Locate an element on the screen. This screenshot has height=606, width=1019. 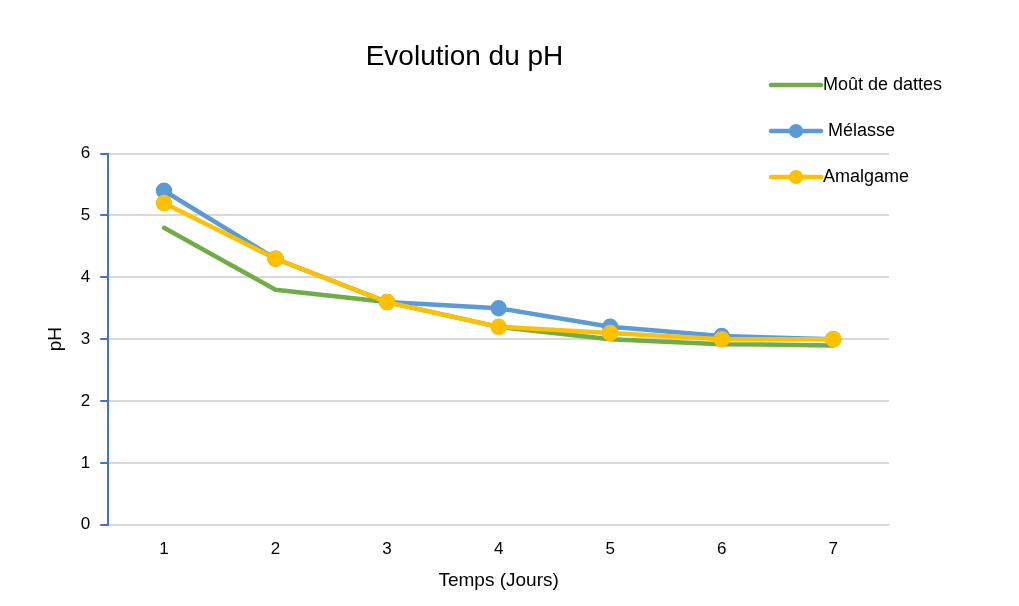
y-tick-label: 0 is located at coordinates (85, 524).